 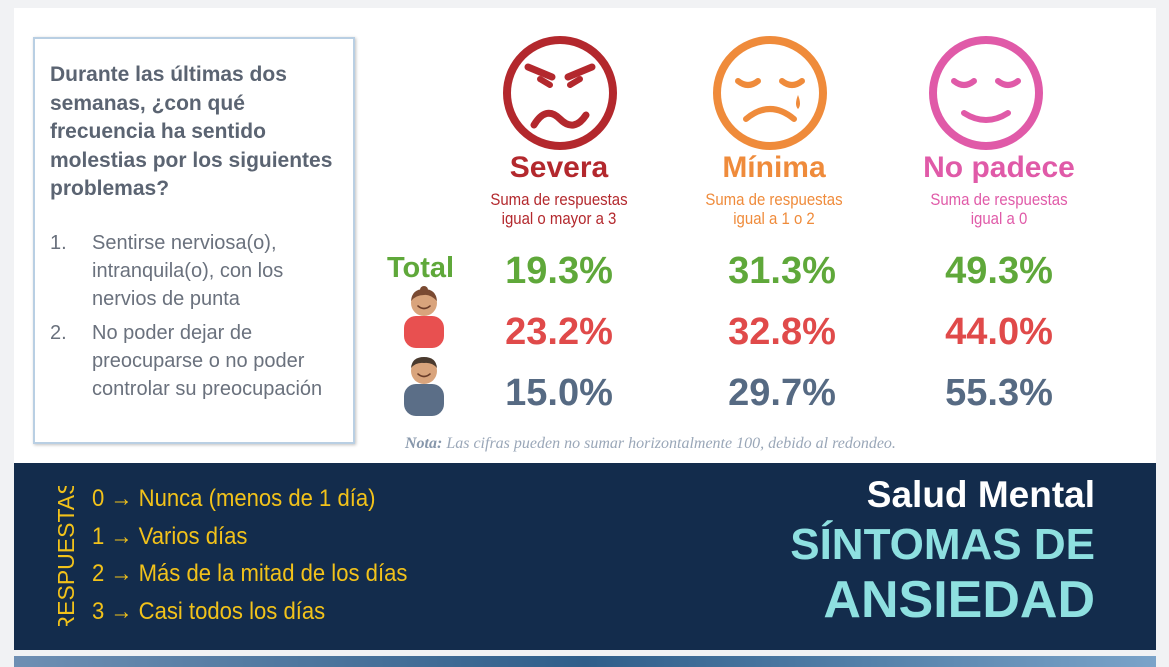 I want to click on category-subtitle-minima: Suma de respuestas igual a 1 o 2, so click(x=774, y=209).